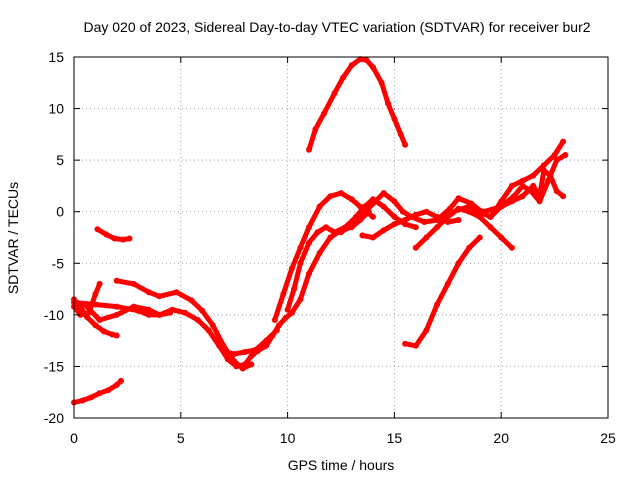 Image resolution: width=640 pixels, height=480 pixels. I want to click on series-arc-top, so click(357, 104).